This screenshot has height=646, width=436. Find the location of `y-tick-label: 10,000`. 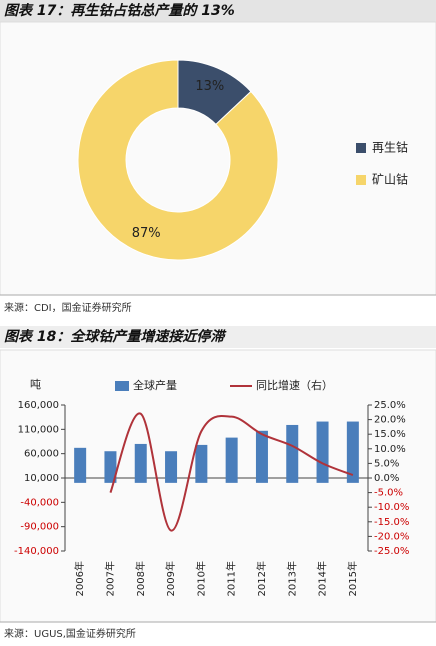

y-tick-label: 10,000 is located at coordinates (41, 478).